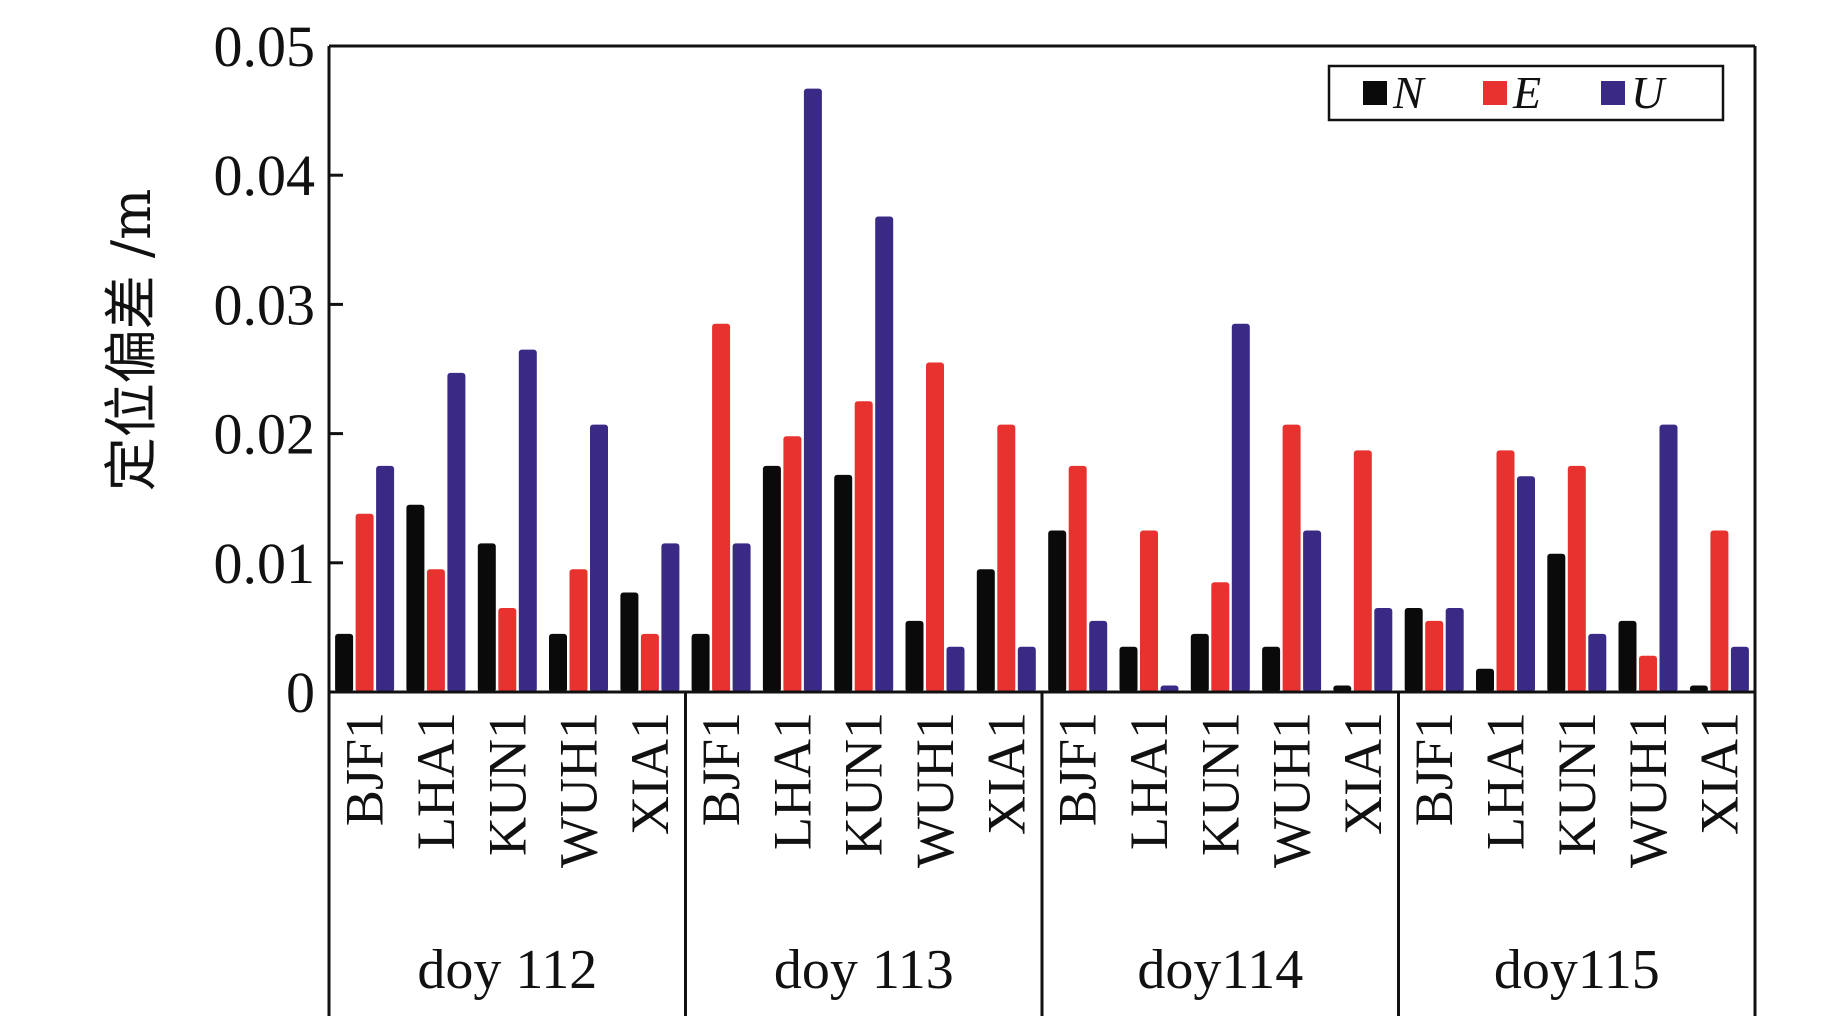  What do you see at coordinates (1613, 93) in the screenshot?
I see `legend-swatch-U` at bounding box center [1613, 93].